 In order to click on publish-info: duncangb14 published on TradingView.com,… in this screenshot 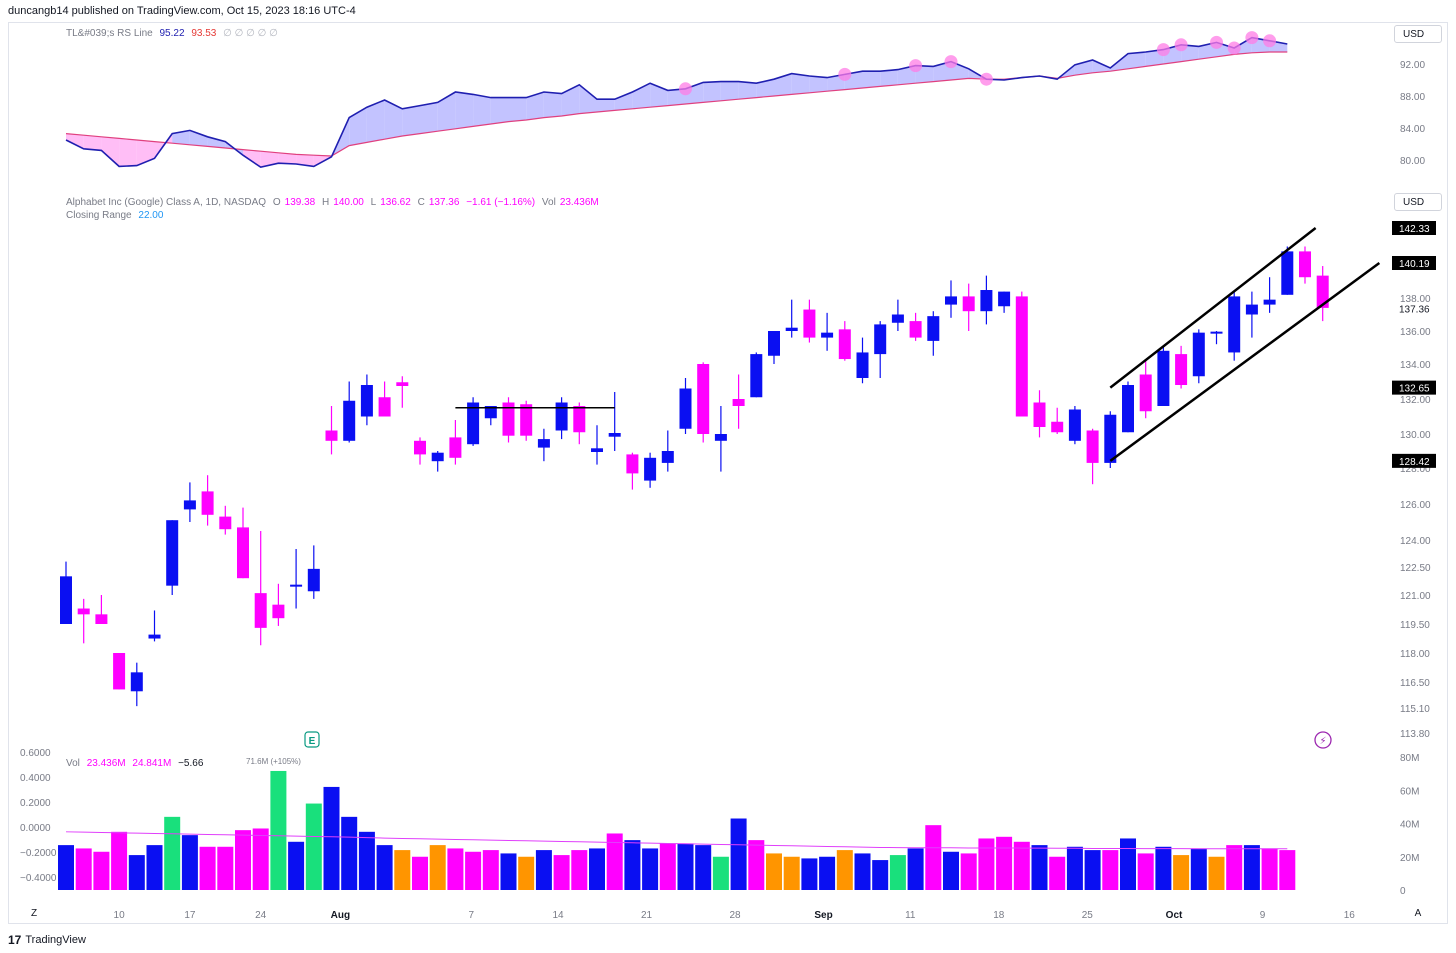, I will do `click(182, 11)`.